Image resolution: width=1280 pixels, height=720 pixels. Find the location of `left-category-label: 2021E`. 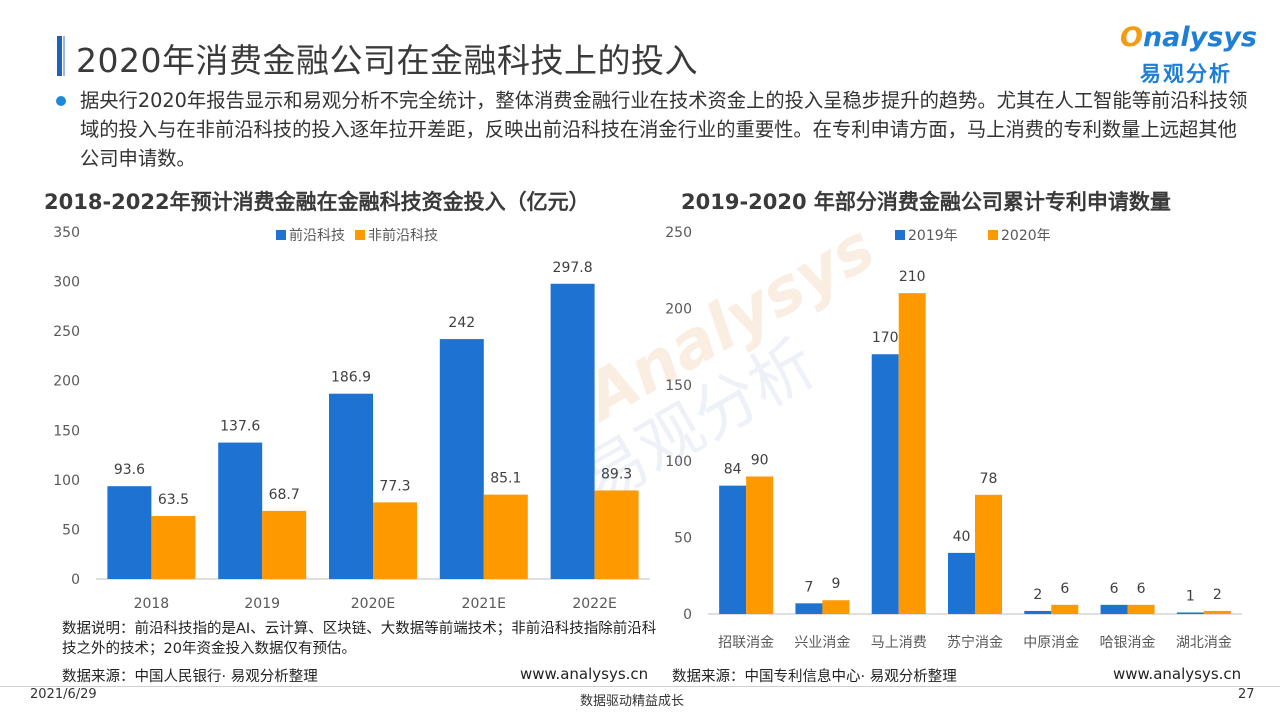

left-category-label: 2021E is located at coordinates (484, 604).